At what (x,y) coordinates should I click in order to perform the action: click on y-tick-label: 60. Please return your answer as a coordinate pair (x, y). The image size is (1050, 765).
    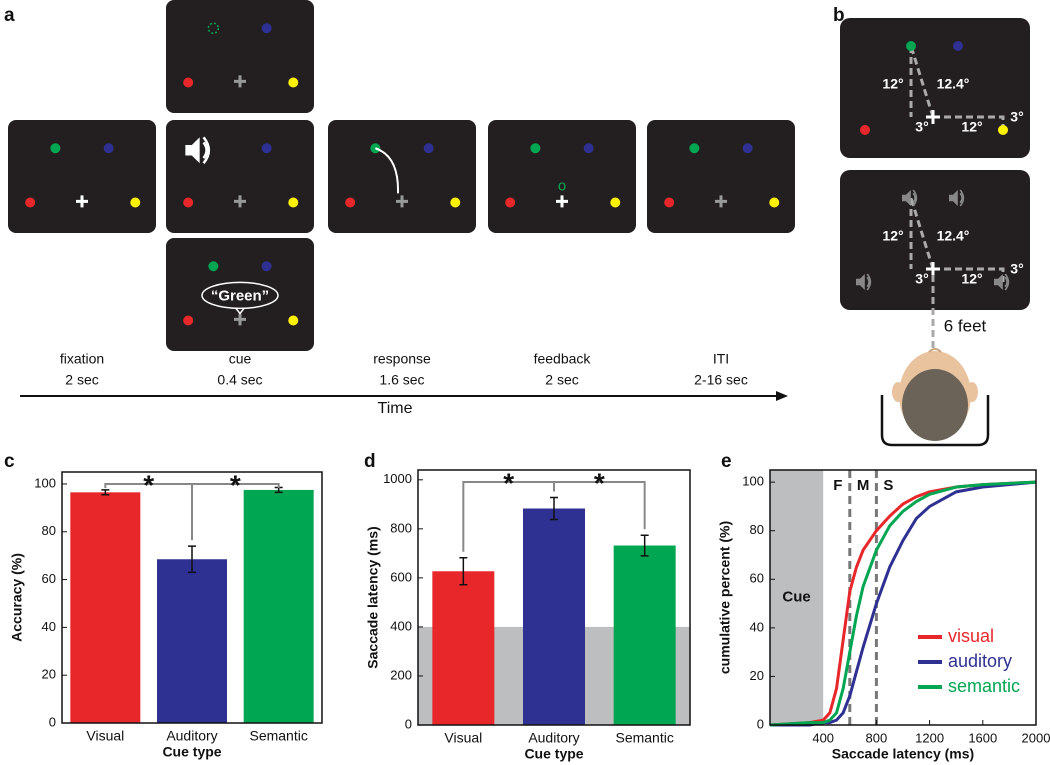
    Looking at the image, I should click on (49, 578).